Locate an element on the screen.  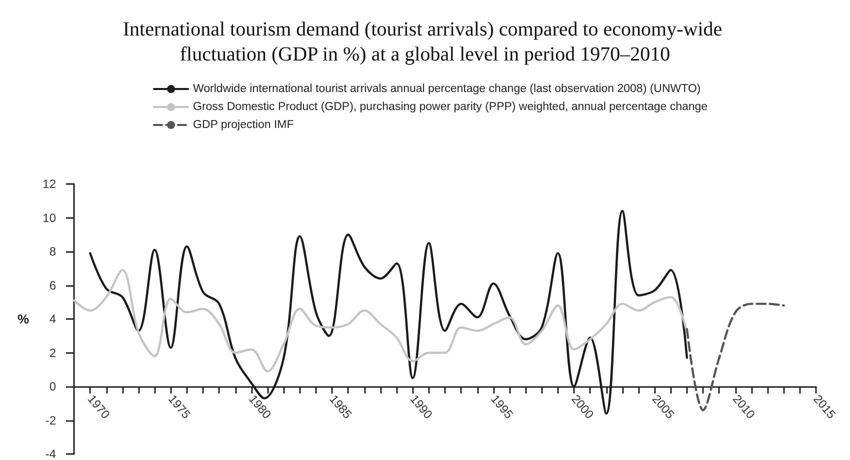
legend-label: GDP projection IMF is located at coordinates (243, 125).